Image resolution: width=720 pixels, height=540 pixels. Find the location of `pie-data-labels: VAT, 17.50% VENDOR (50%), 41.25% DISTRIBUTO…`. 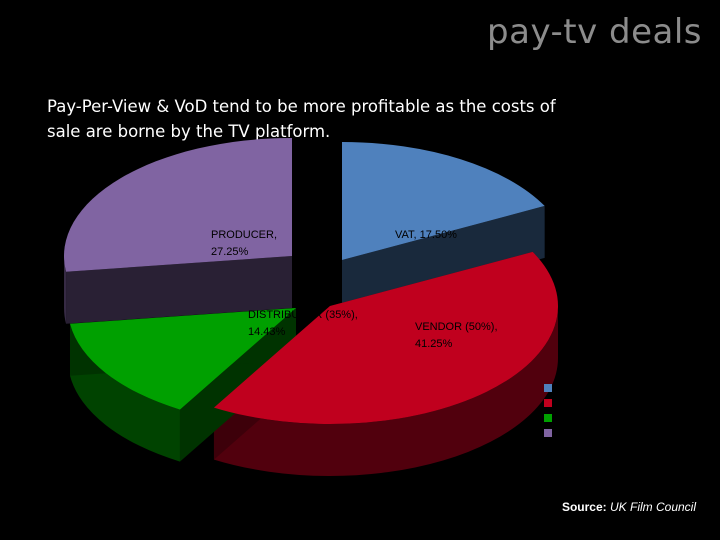

pie-data-labels: VAT, 17.50% VENDOR (50%), 41.25% DISTRIBUTO… is located at coordinates (354, 289).